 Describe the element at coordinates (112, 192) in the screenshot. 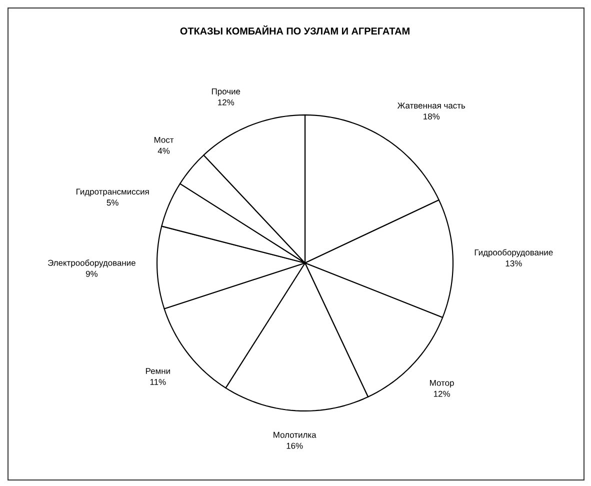

I see `slice-label: Гидротрансмиссия` at that location.